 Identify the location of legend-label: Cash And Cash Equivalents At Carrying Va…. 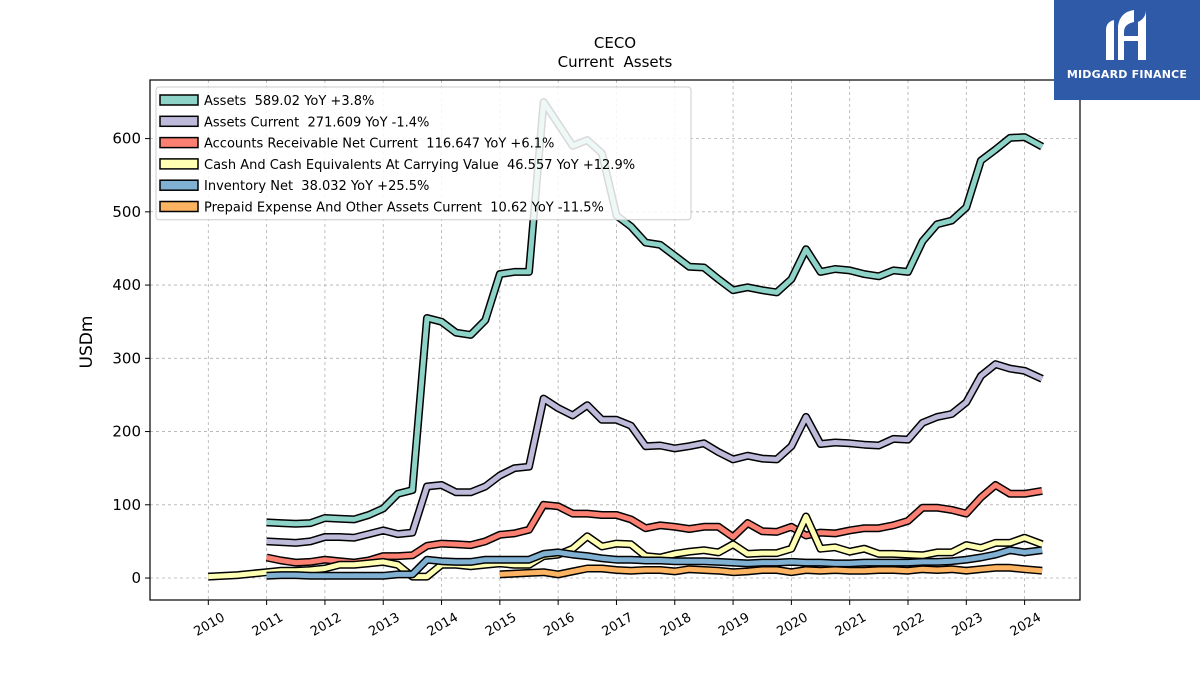
(419, 165).